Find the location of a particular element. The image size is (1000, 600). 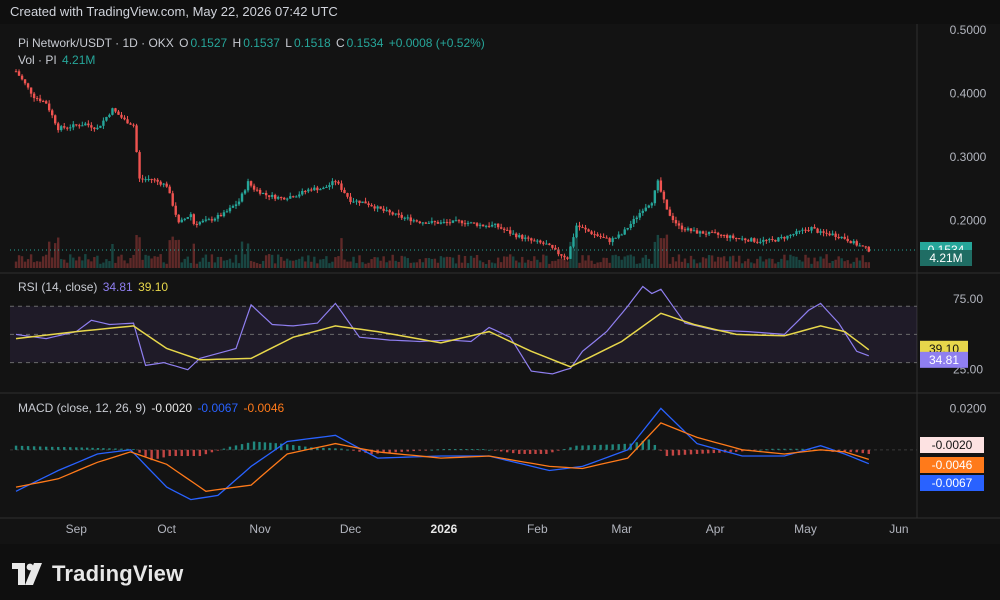

macd-signal-value: -0.0046 is located at coordinates (264, 408).